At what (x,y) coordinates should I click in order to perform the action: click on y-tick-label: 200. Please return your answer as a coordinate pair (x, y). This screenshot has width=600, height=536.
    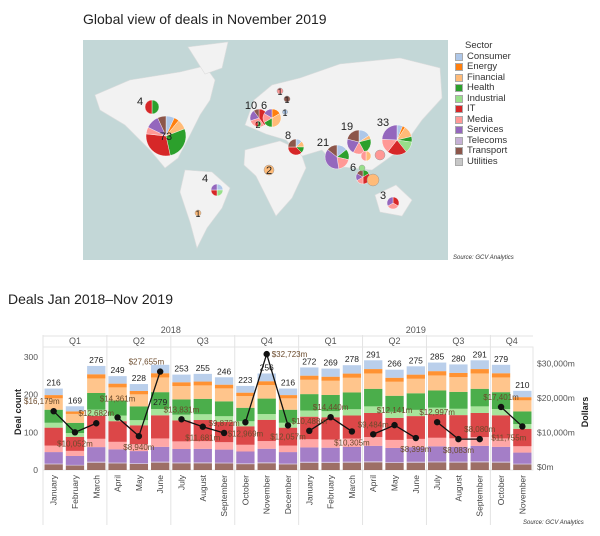
    Looking at the image, I should click on (31, 395).